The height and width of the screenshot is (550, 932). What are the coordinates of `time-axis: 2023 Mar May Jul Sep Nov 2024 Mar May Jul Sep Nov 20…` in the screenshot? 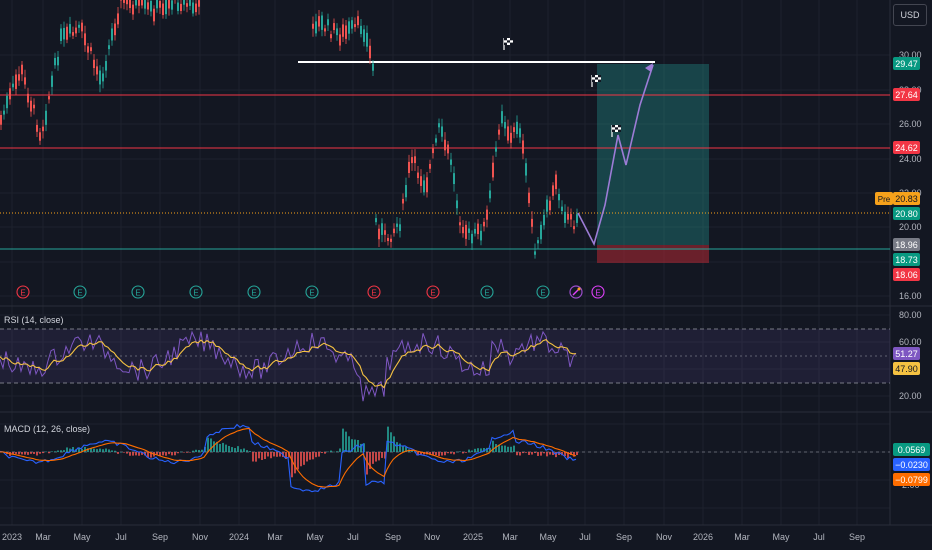 It's located at (433, 537).